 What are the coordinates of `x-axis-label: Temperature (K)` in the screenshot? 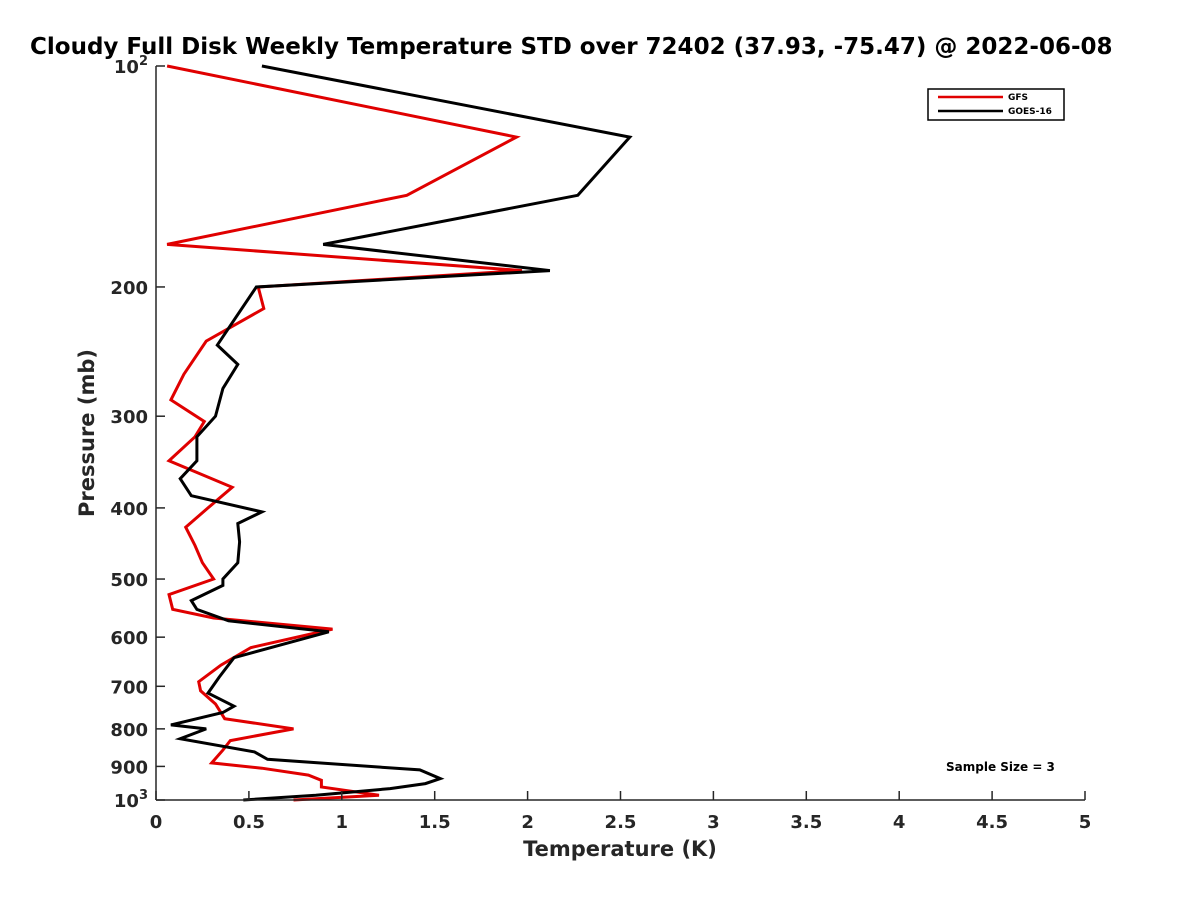 It's located at (620, 849).